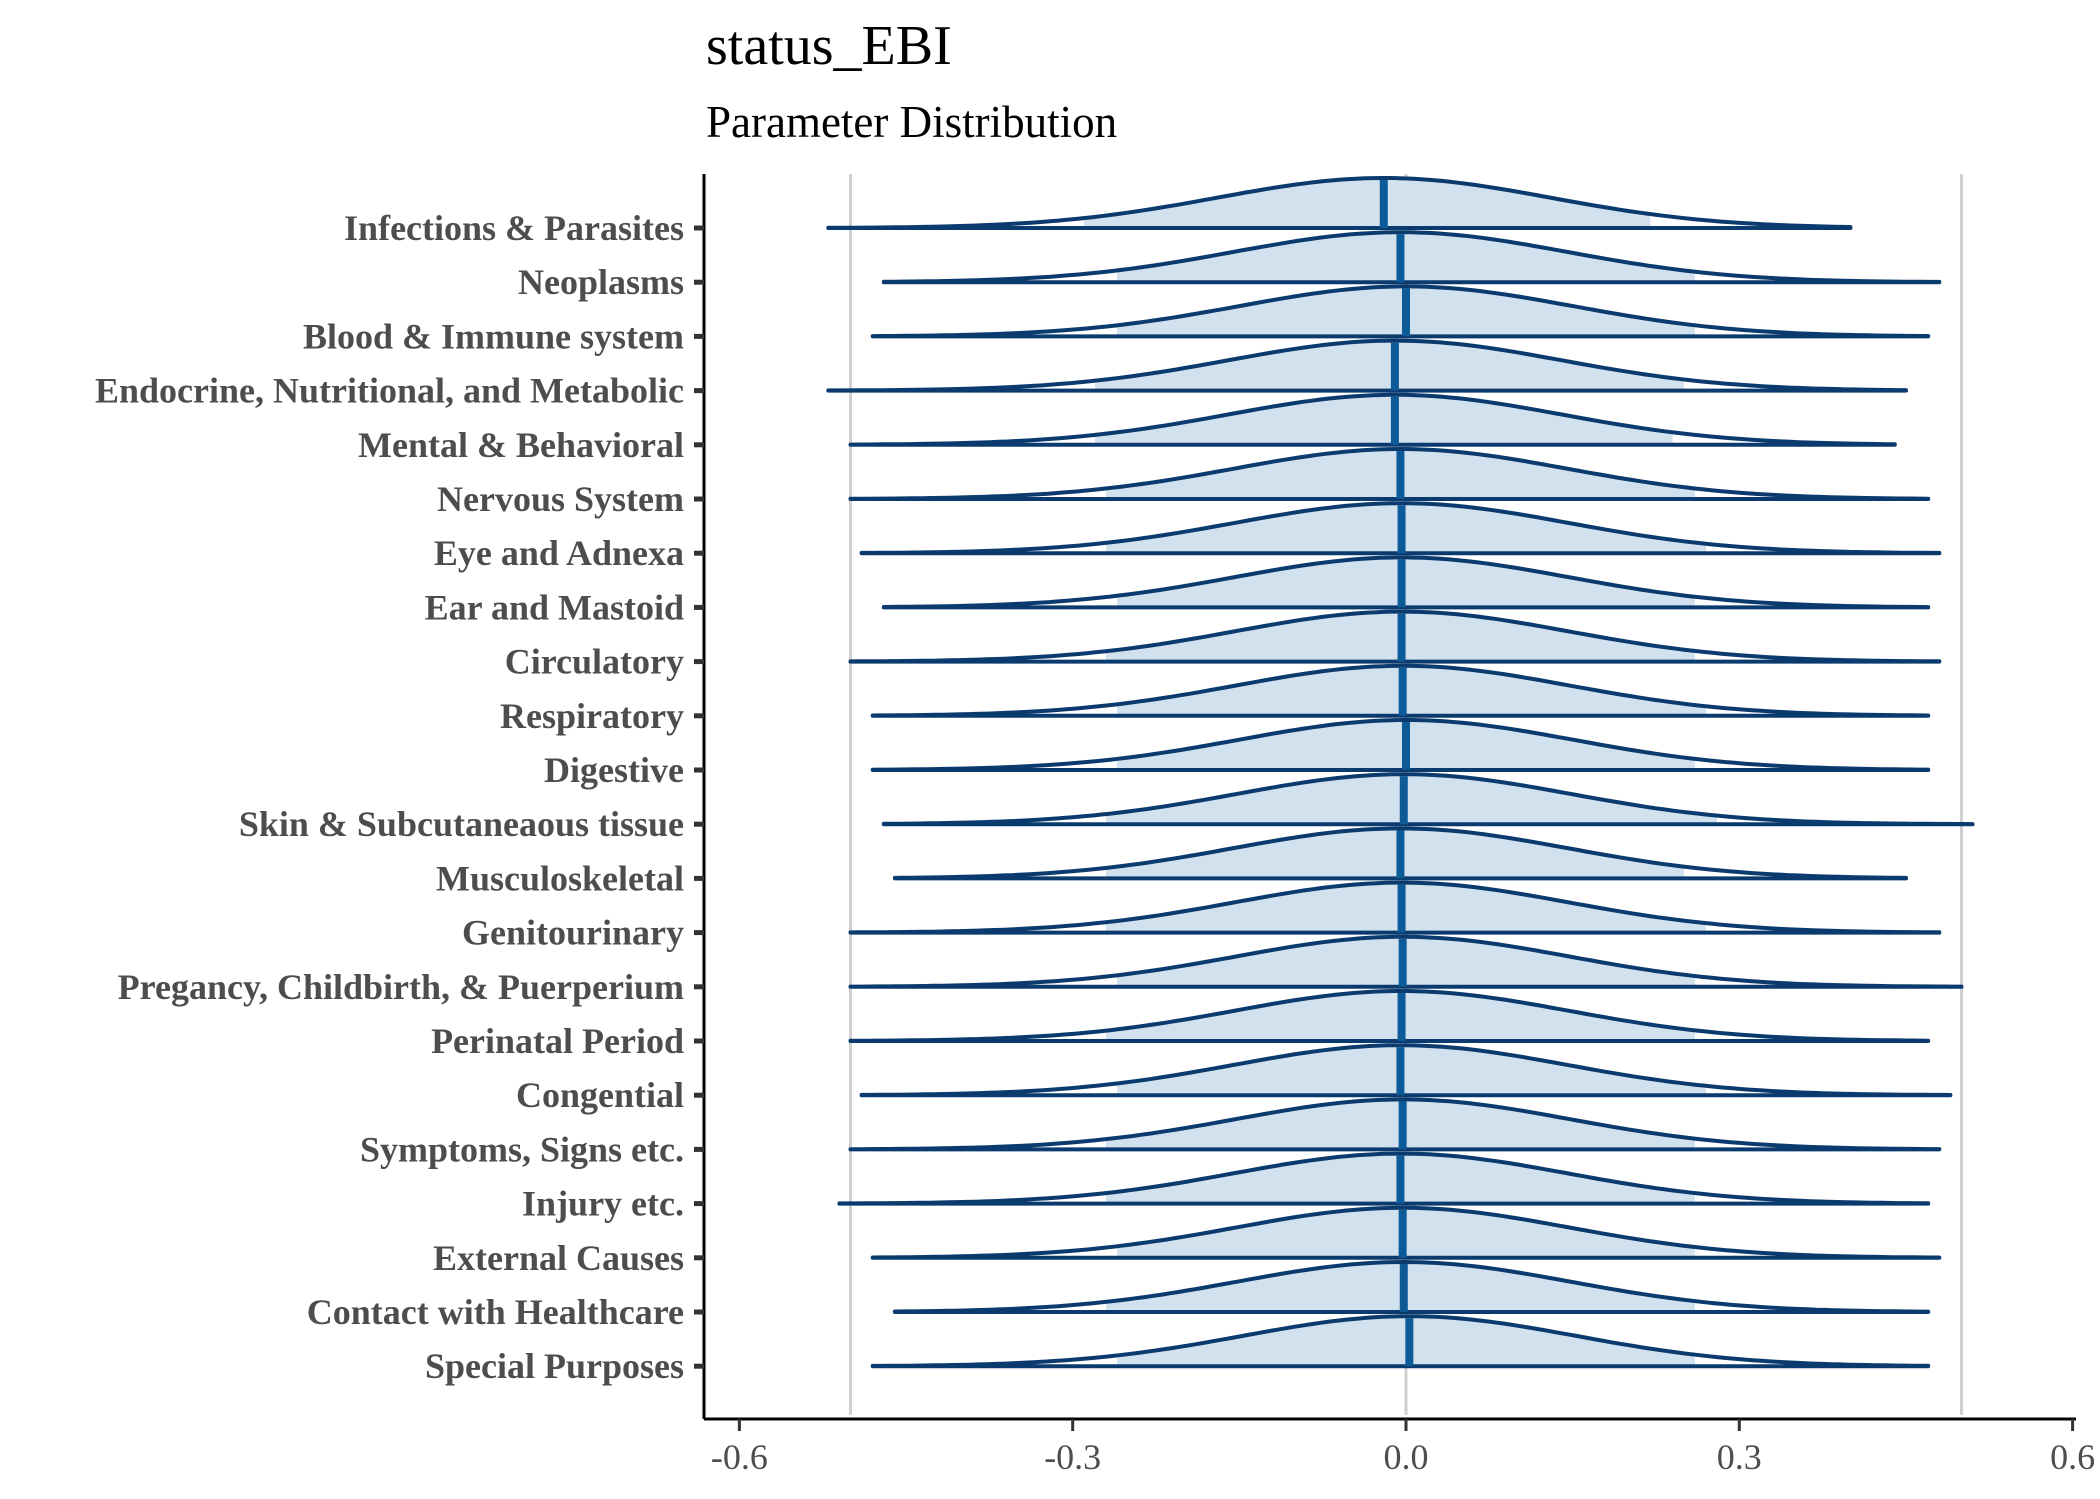  I want to click on y-tick-label-12: Musculoskeletal, so click(560, 878).